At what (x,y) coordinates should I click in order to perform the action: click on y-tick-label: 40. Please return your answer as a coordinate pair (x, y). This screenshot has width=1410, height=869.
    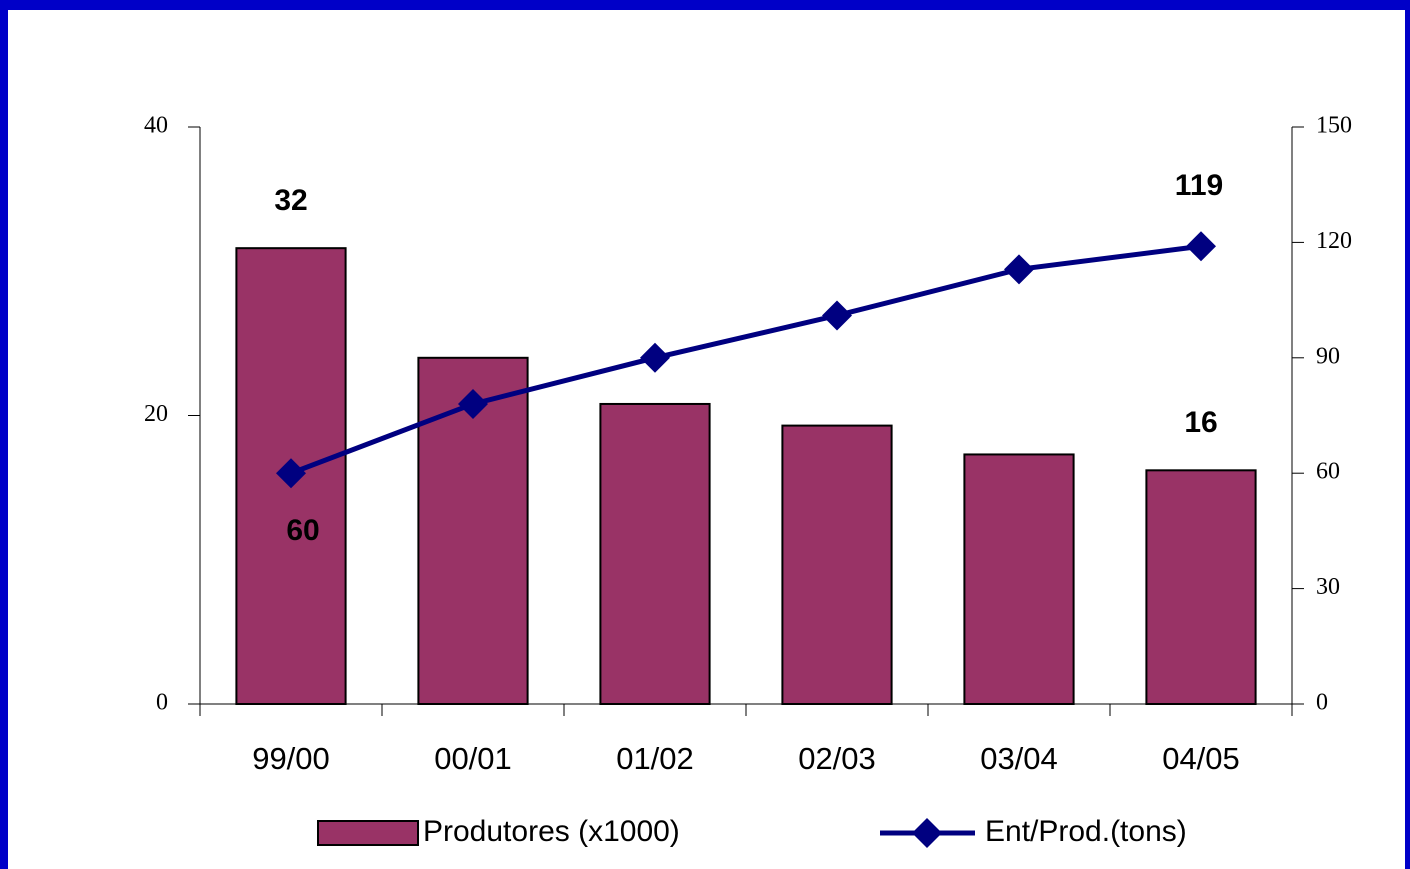
    Looking at the image, I should click on (156, 126).